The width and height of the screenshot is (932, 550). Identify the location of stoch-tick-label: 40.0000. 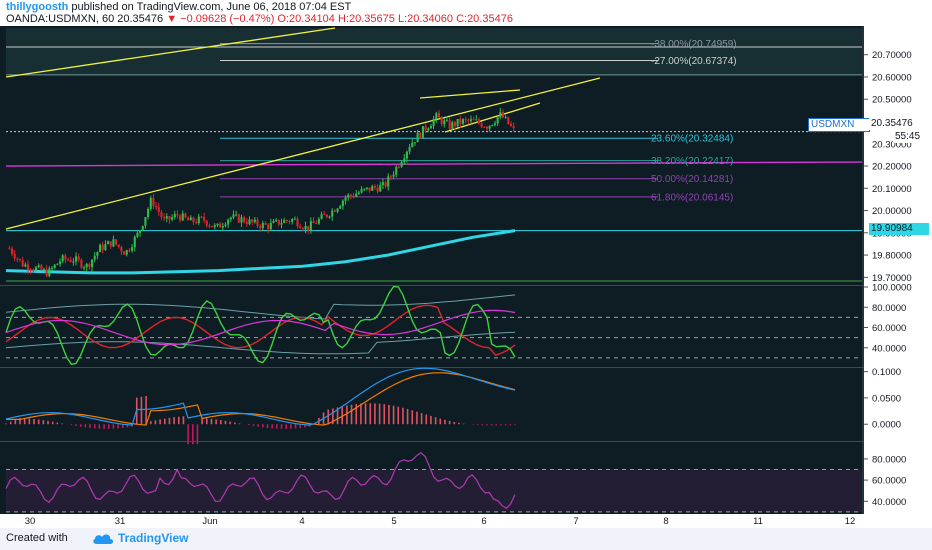
(889, 348).